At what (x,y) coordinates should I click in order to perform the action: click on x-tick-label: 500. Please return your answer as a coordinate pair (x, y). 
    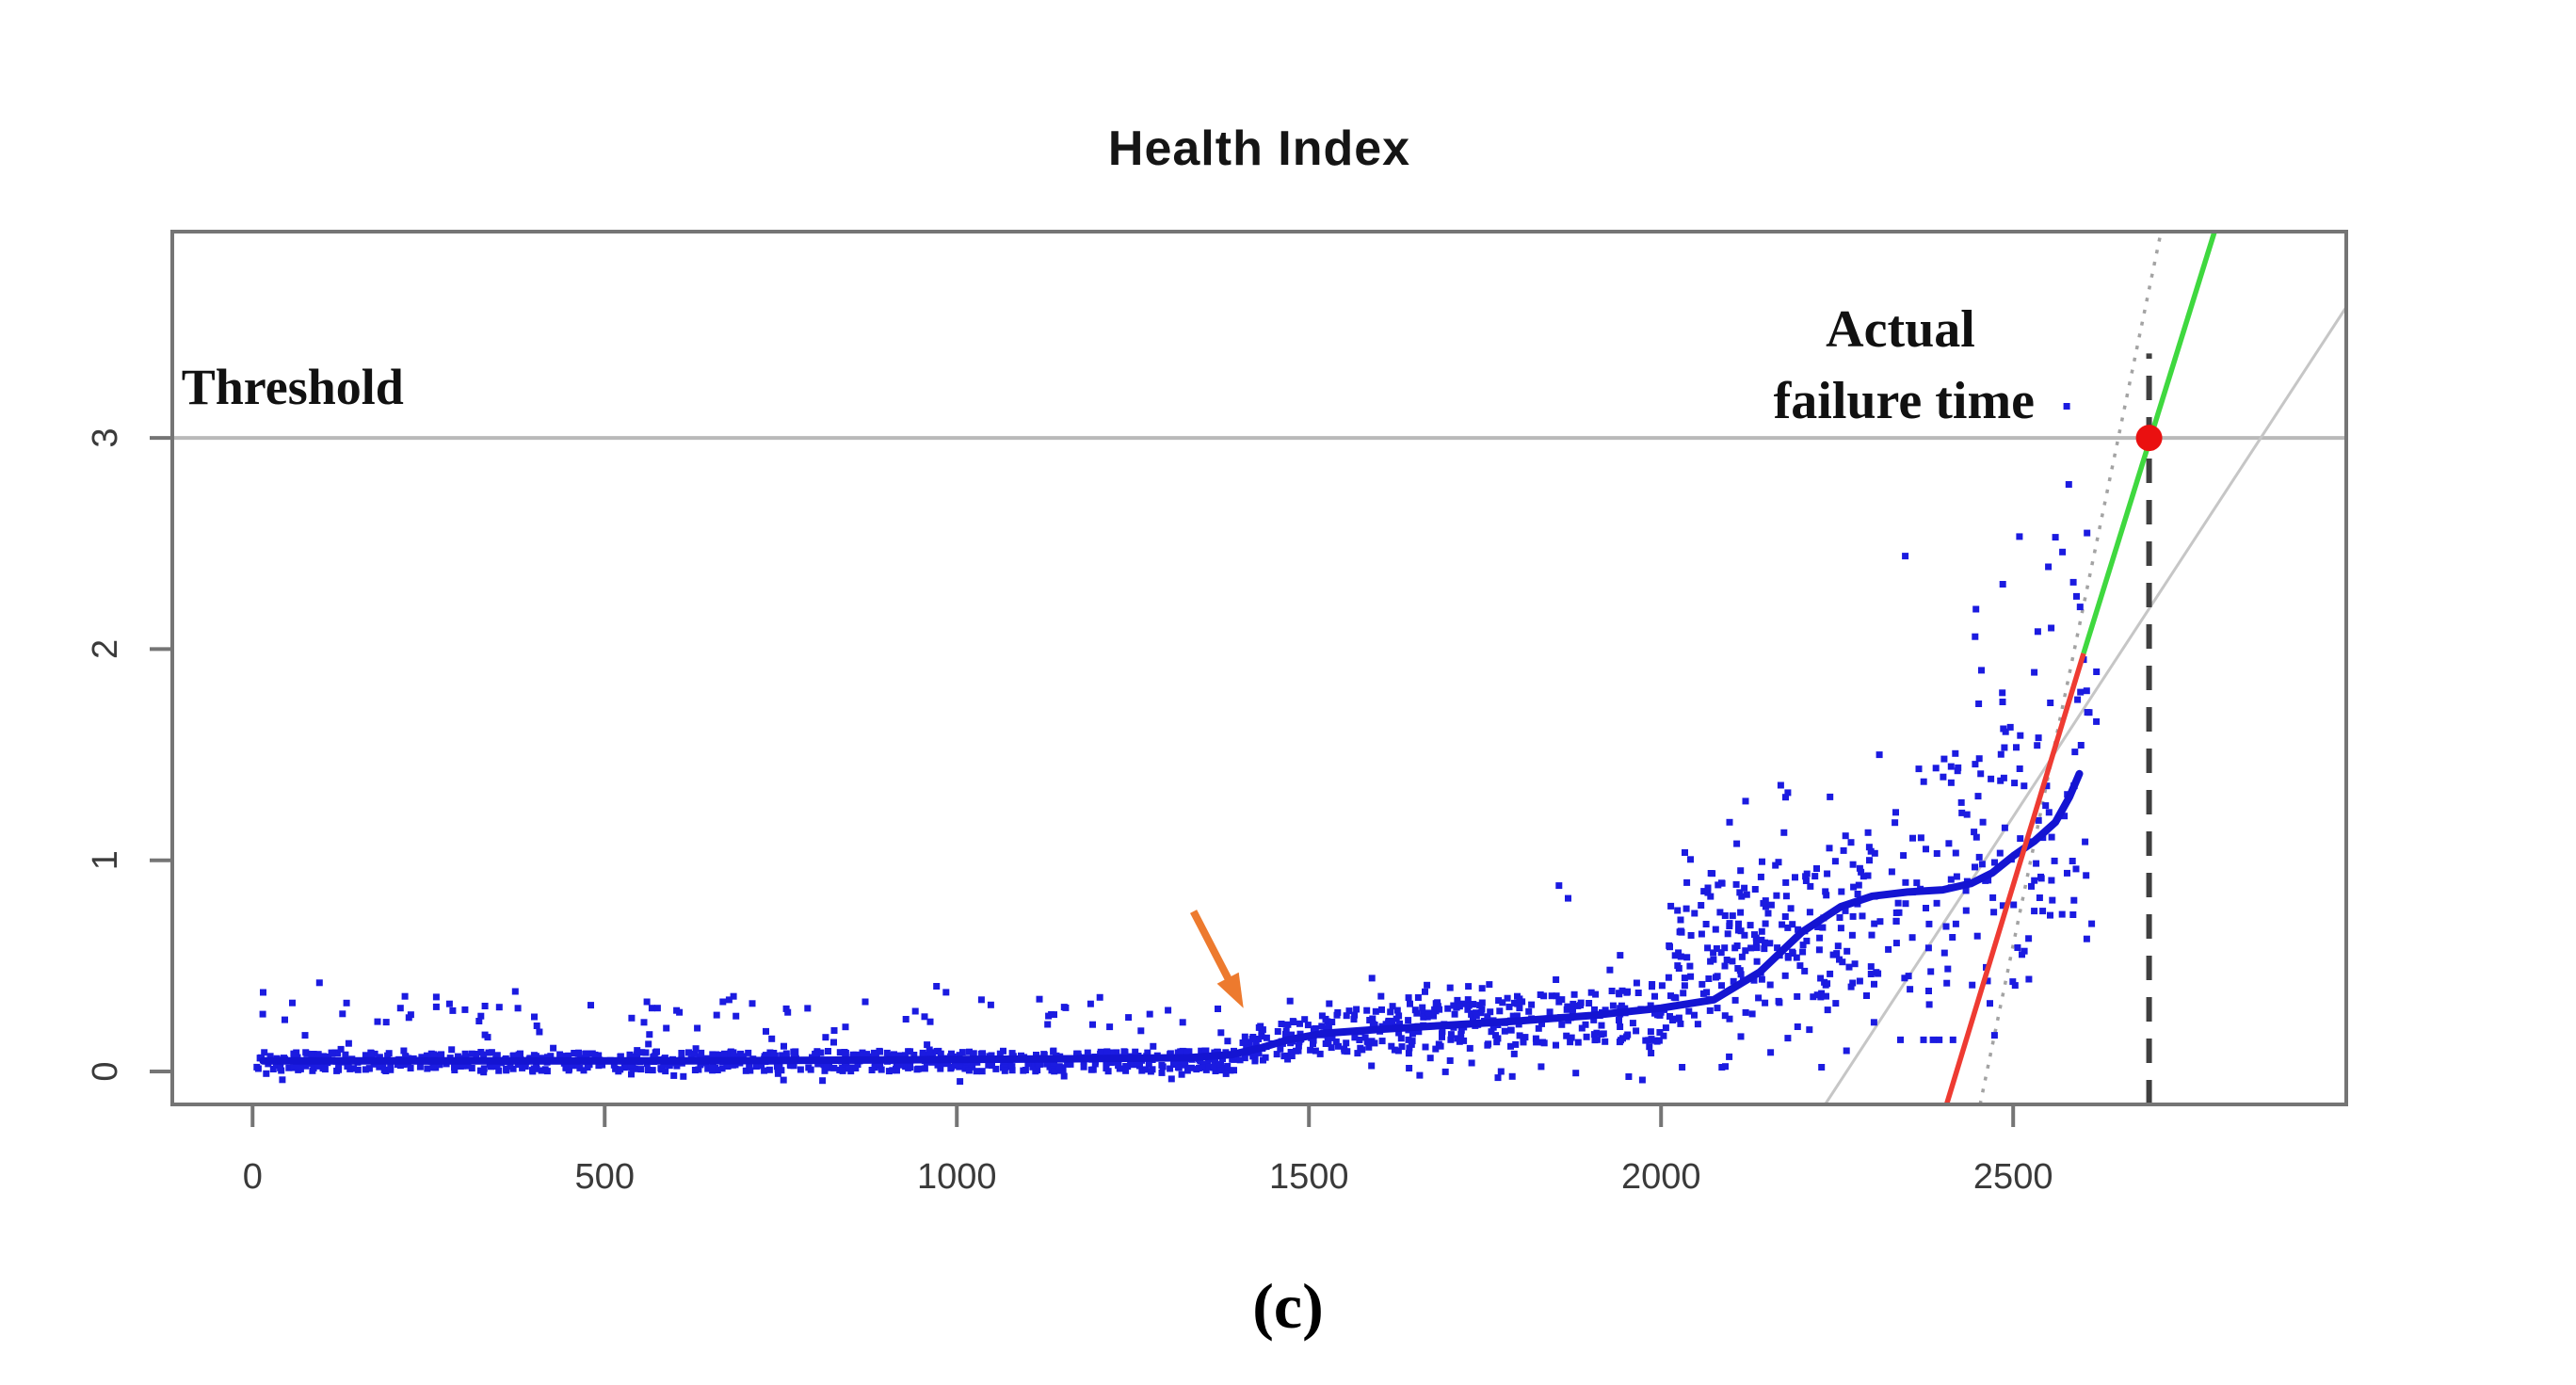
    Looking at the image, I should click on (605, 1177).